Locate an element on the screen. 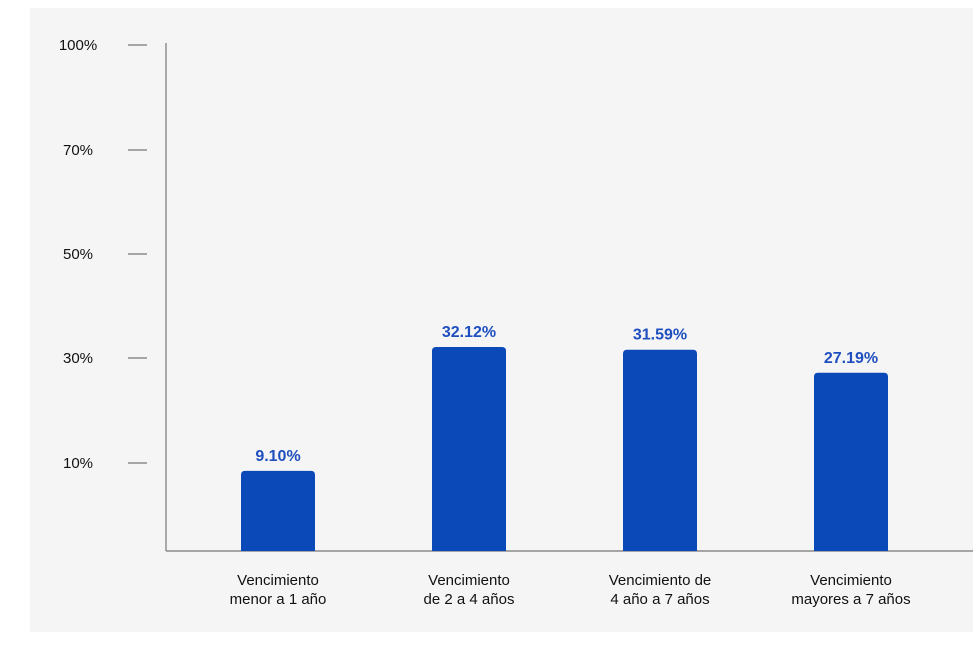 This screenshot has height=660, width=973. y-tick-label: 70% is located at coordinates (78, 150).